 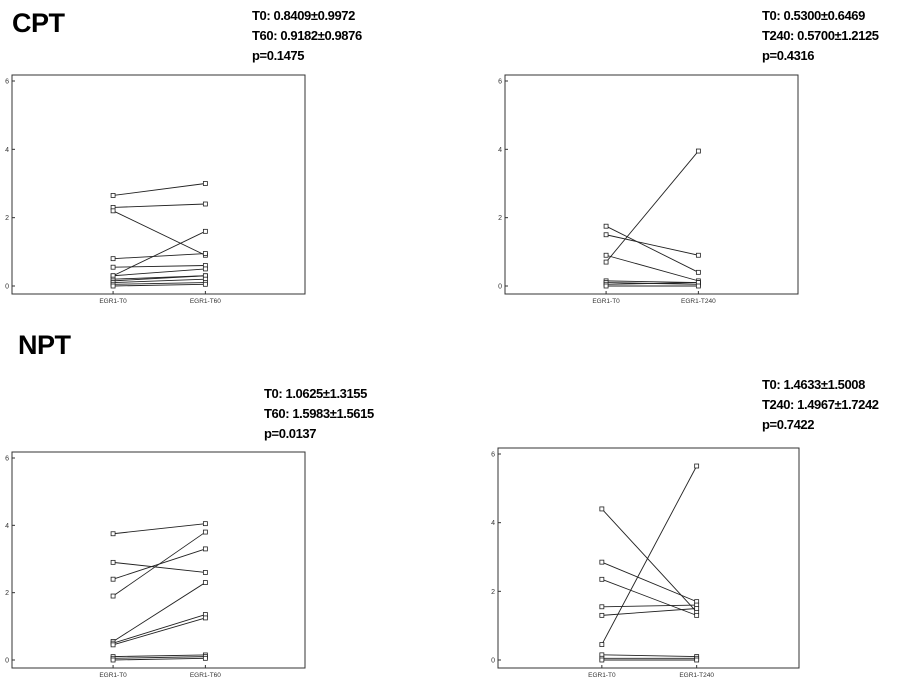 What do you see at coordinates (290, 433) in the screenshot?
I see `stats-line: p=0.0137` at bounding box center [290, 433].